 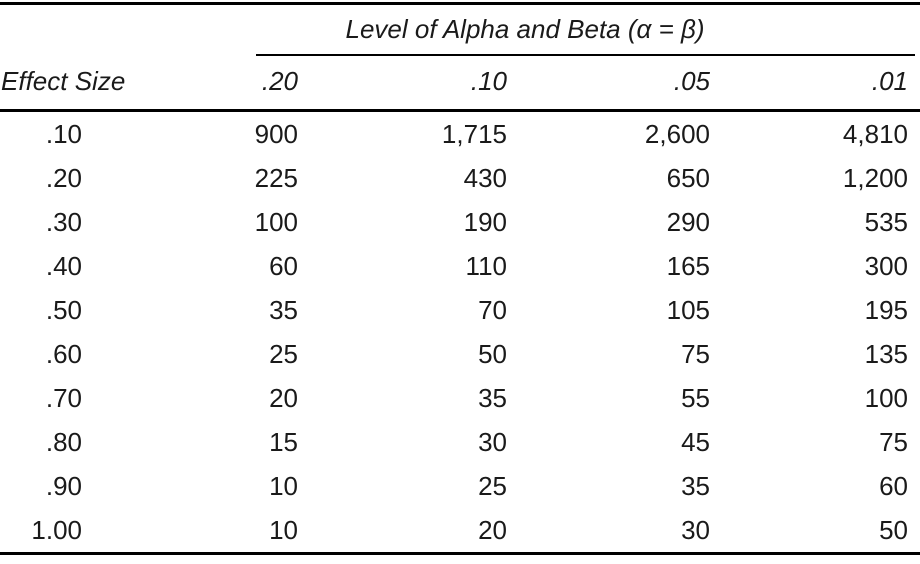 What do you see at coordinates (688, 221) in the screenshot?
I see `sample-size-cell: 290` at bounding box center [688, 221].